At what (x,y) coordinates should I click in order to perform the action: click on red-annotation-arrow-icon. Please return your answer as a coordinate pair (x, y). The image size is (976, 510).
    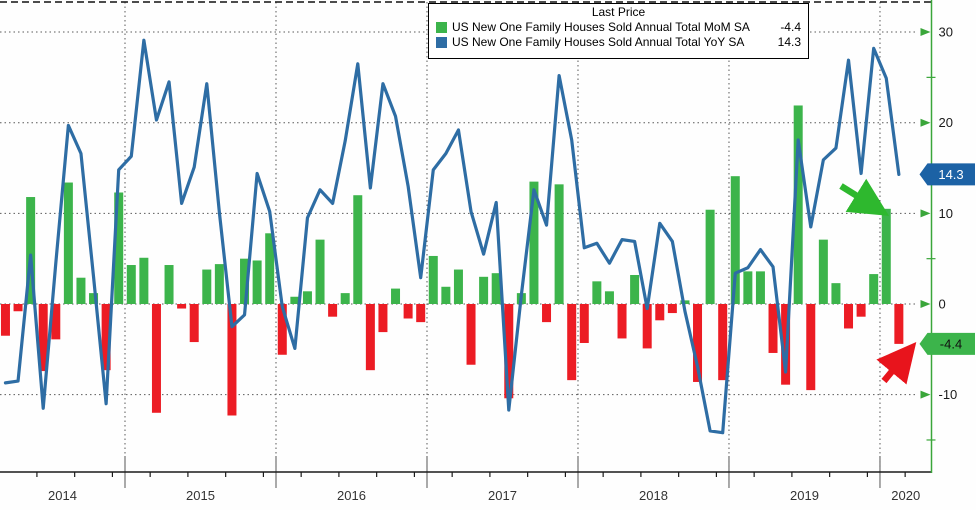
    Looking at the image, I should click on (896, 363).